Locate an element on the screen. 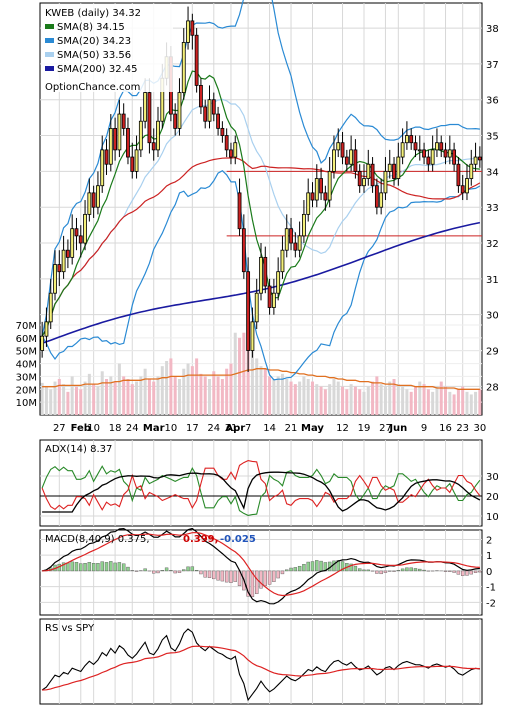  legend-label: SMA(200) 32.45 is located at coordinates (97, 69).